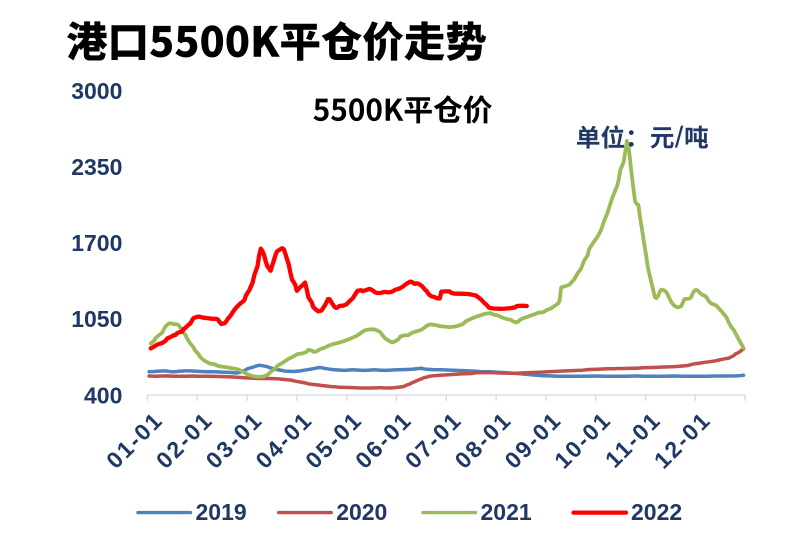  What do you see at coordinates (476, 512) in the screenshot?
I see `legend-item-2021: 2021` at bounding box center [476, 512].